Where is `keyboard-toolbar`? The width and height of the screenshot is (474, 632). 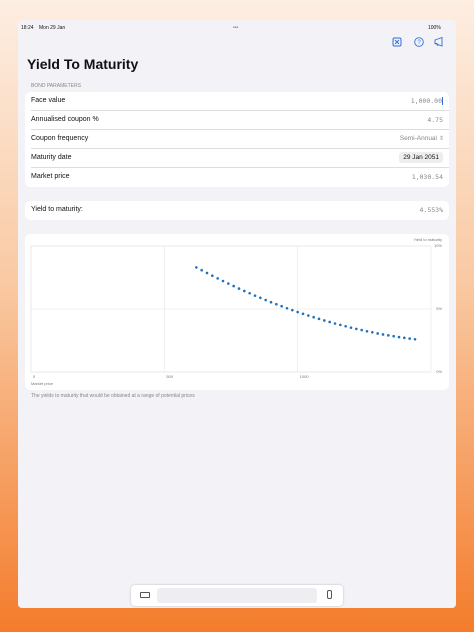 keyboard-toolbar is located at coordinates (237, 595).